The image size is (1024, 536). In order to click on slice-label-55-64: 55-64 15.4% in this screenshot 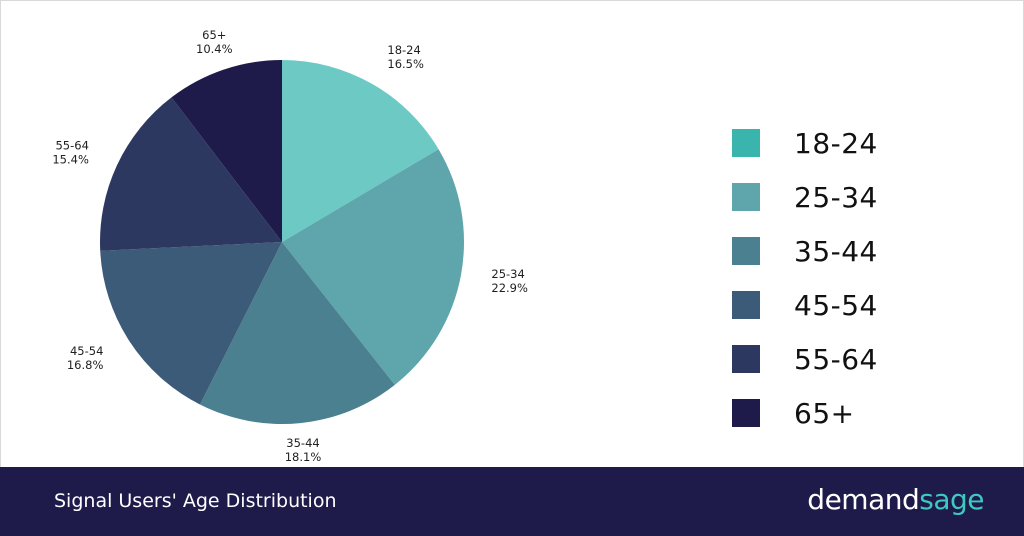, I will do `click(70, 152)`.